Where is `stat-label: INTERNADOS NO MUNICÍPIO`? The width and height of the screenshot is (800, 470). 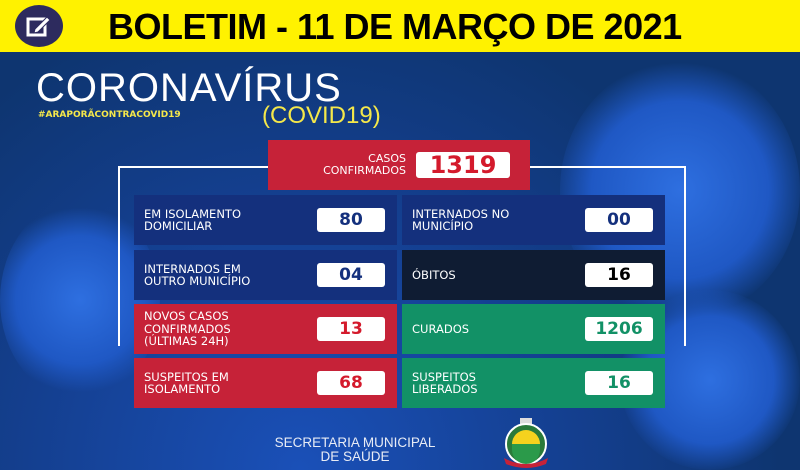 stat-label: INTERNADOS NO MUNICÍPIO is located at coordinates (497, 219).